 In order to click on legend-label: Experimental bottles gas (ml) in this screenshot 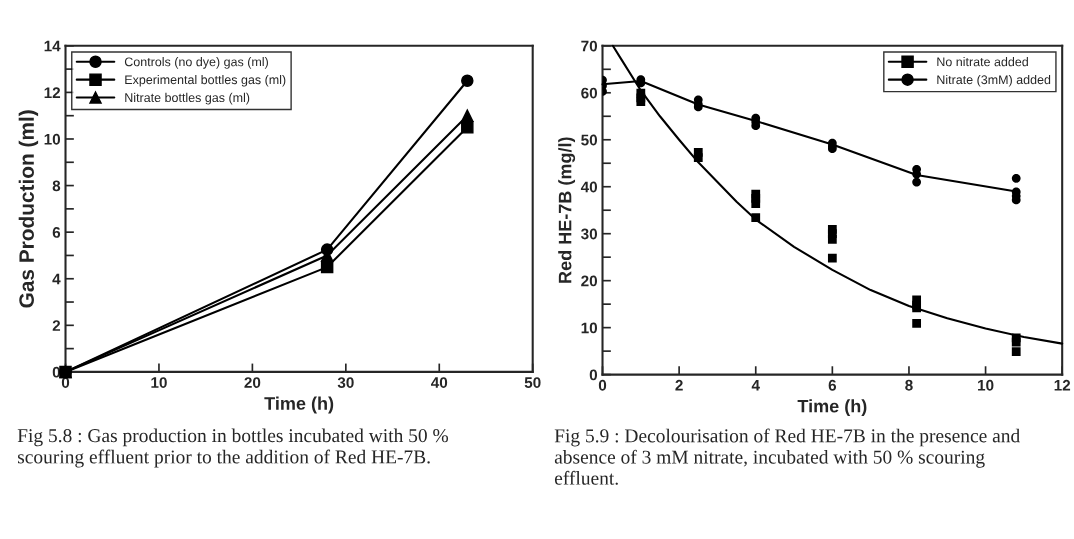, I will do `click(205, 80)`.